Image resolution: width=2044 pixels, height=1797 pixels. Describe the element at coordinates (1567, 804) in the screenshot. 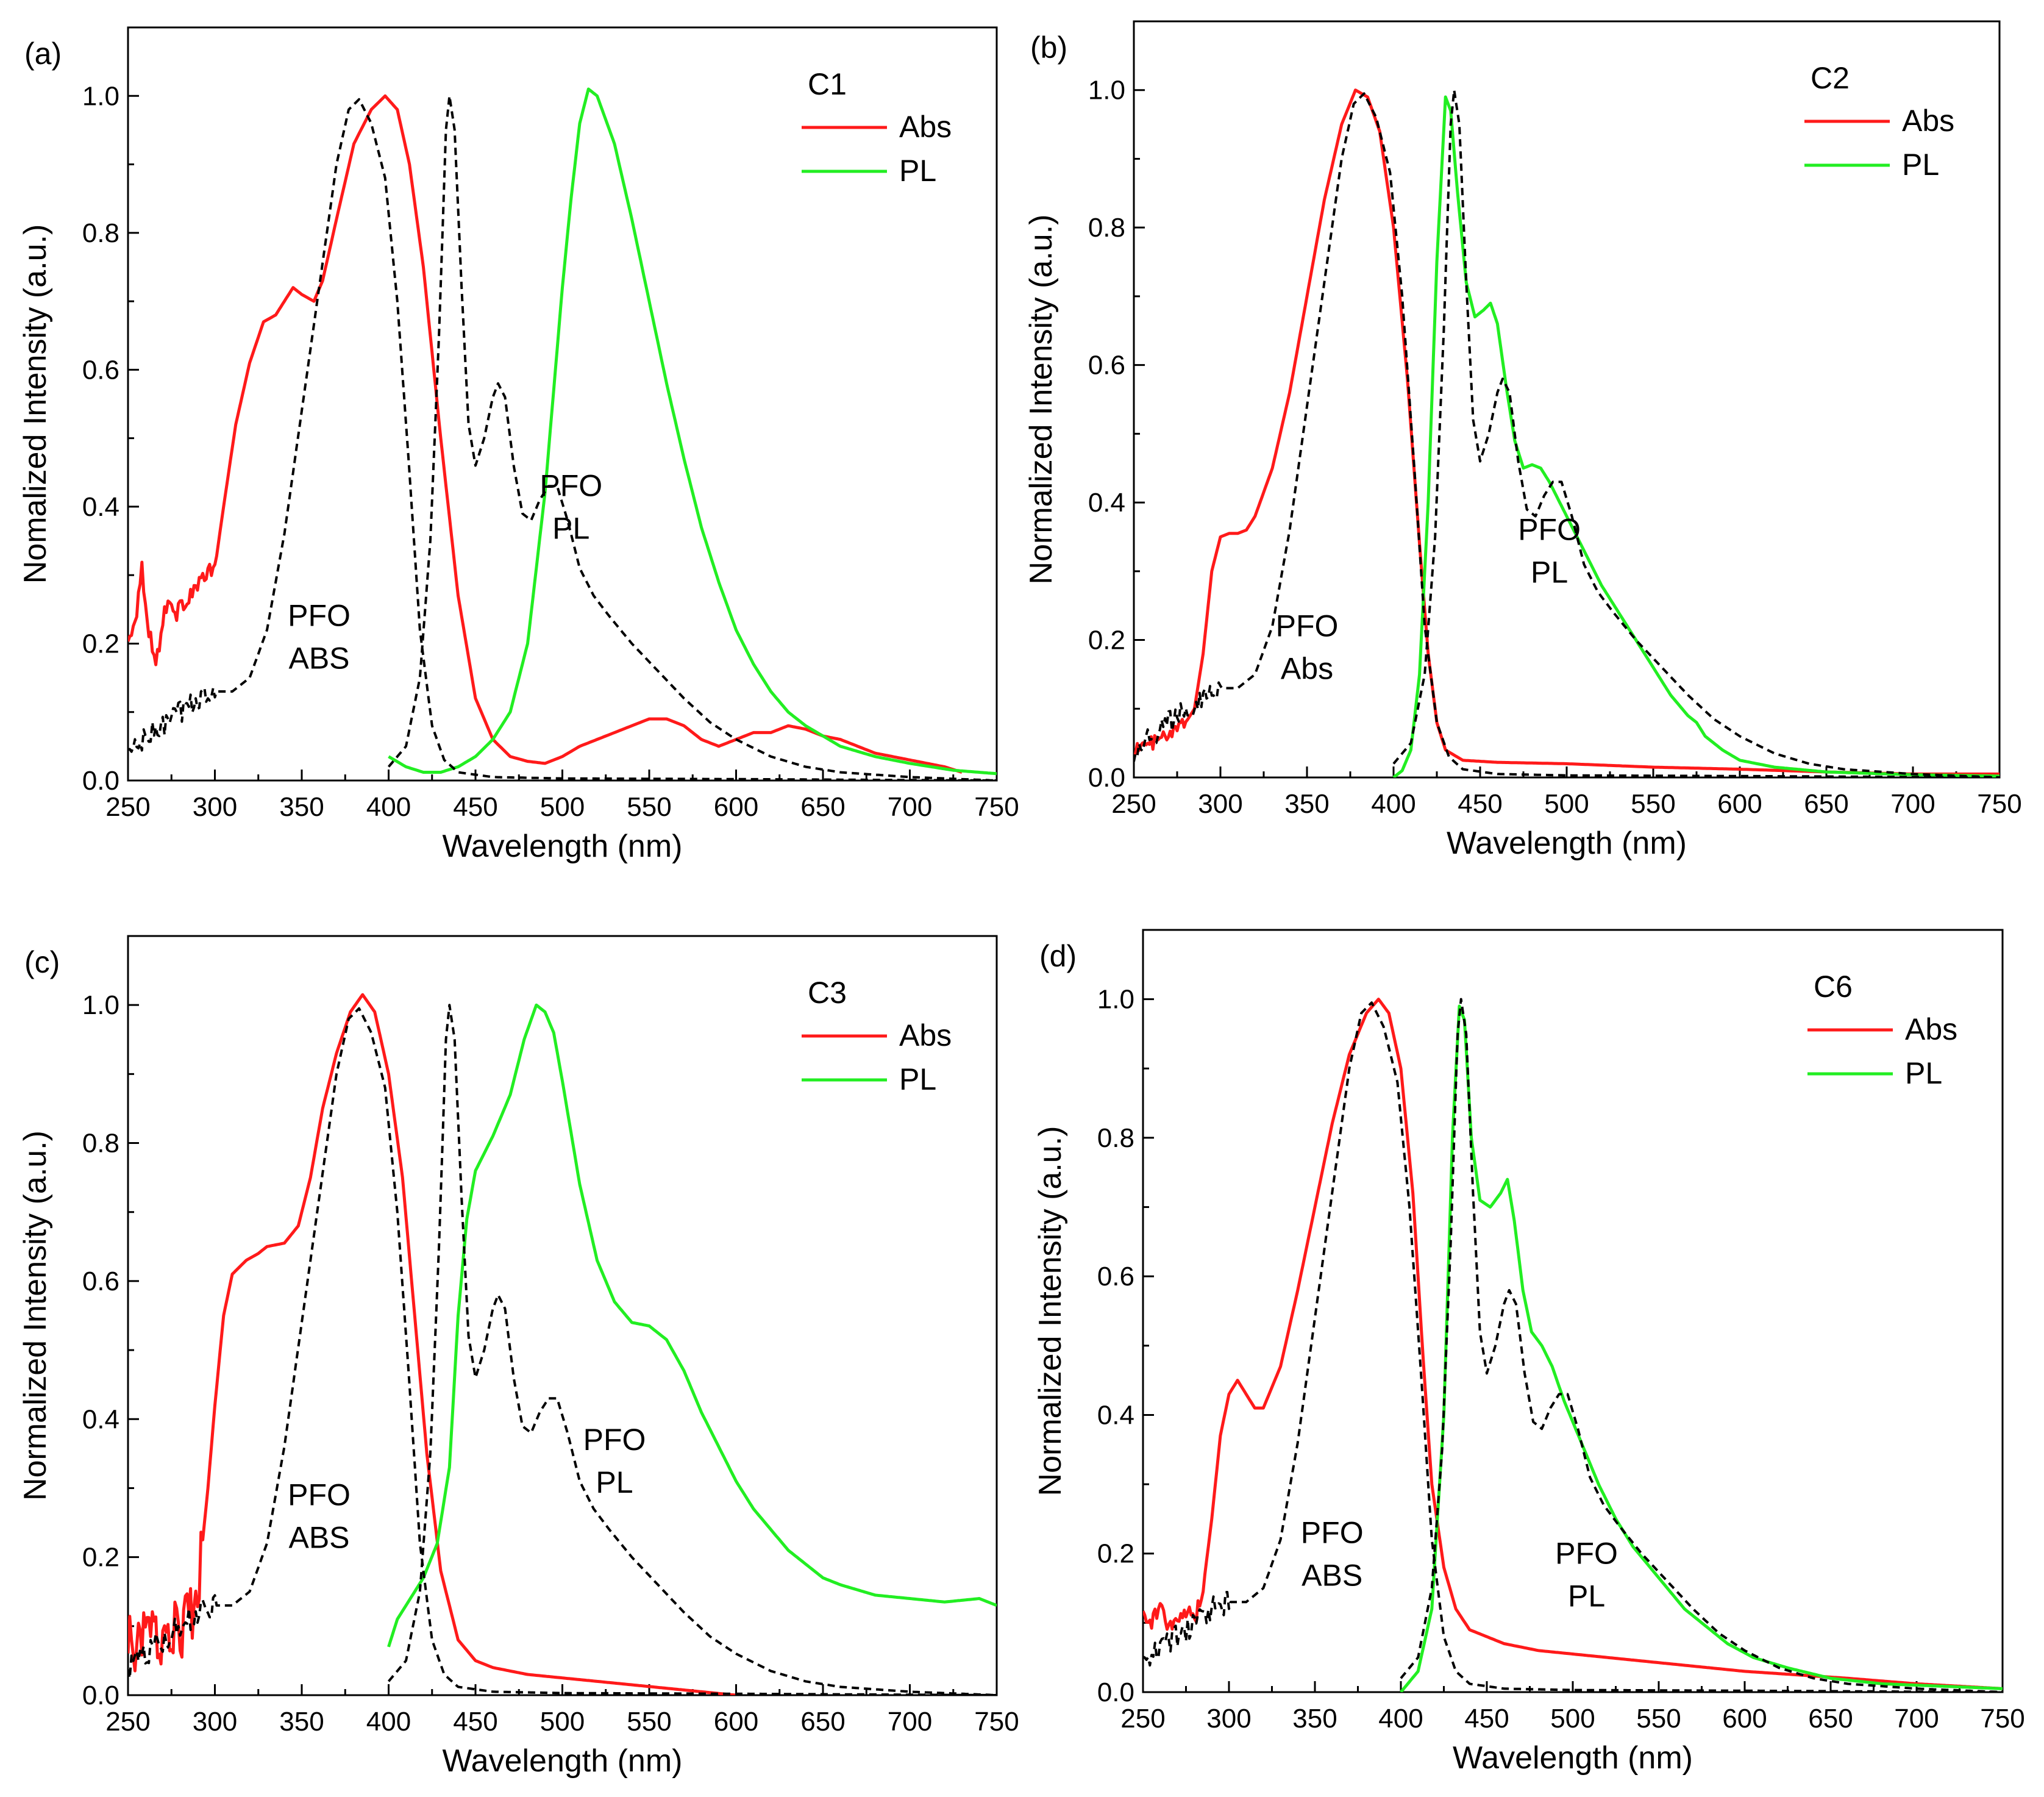

I see `x-tick-label: 500` at that location.